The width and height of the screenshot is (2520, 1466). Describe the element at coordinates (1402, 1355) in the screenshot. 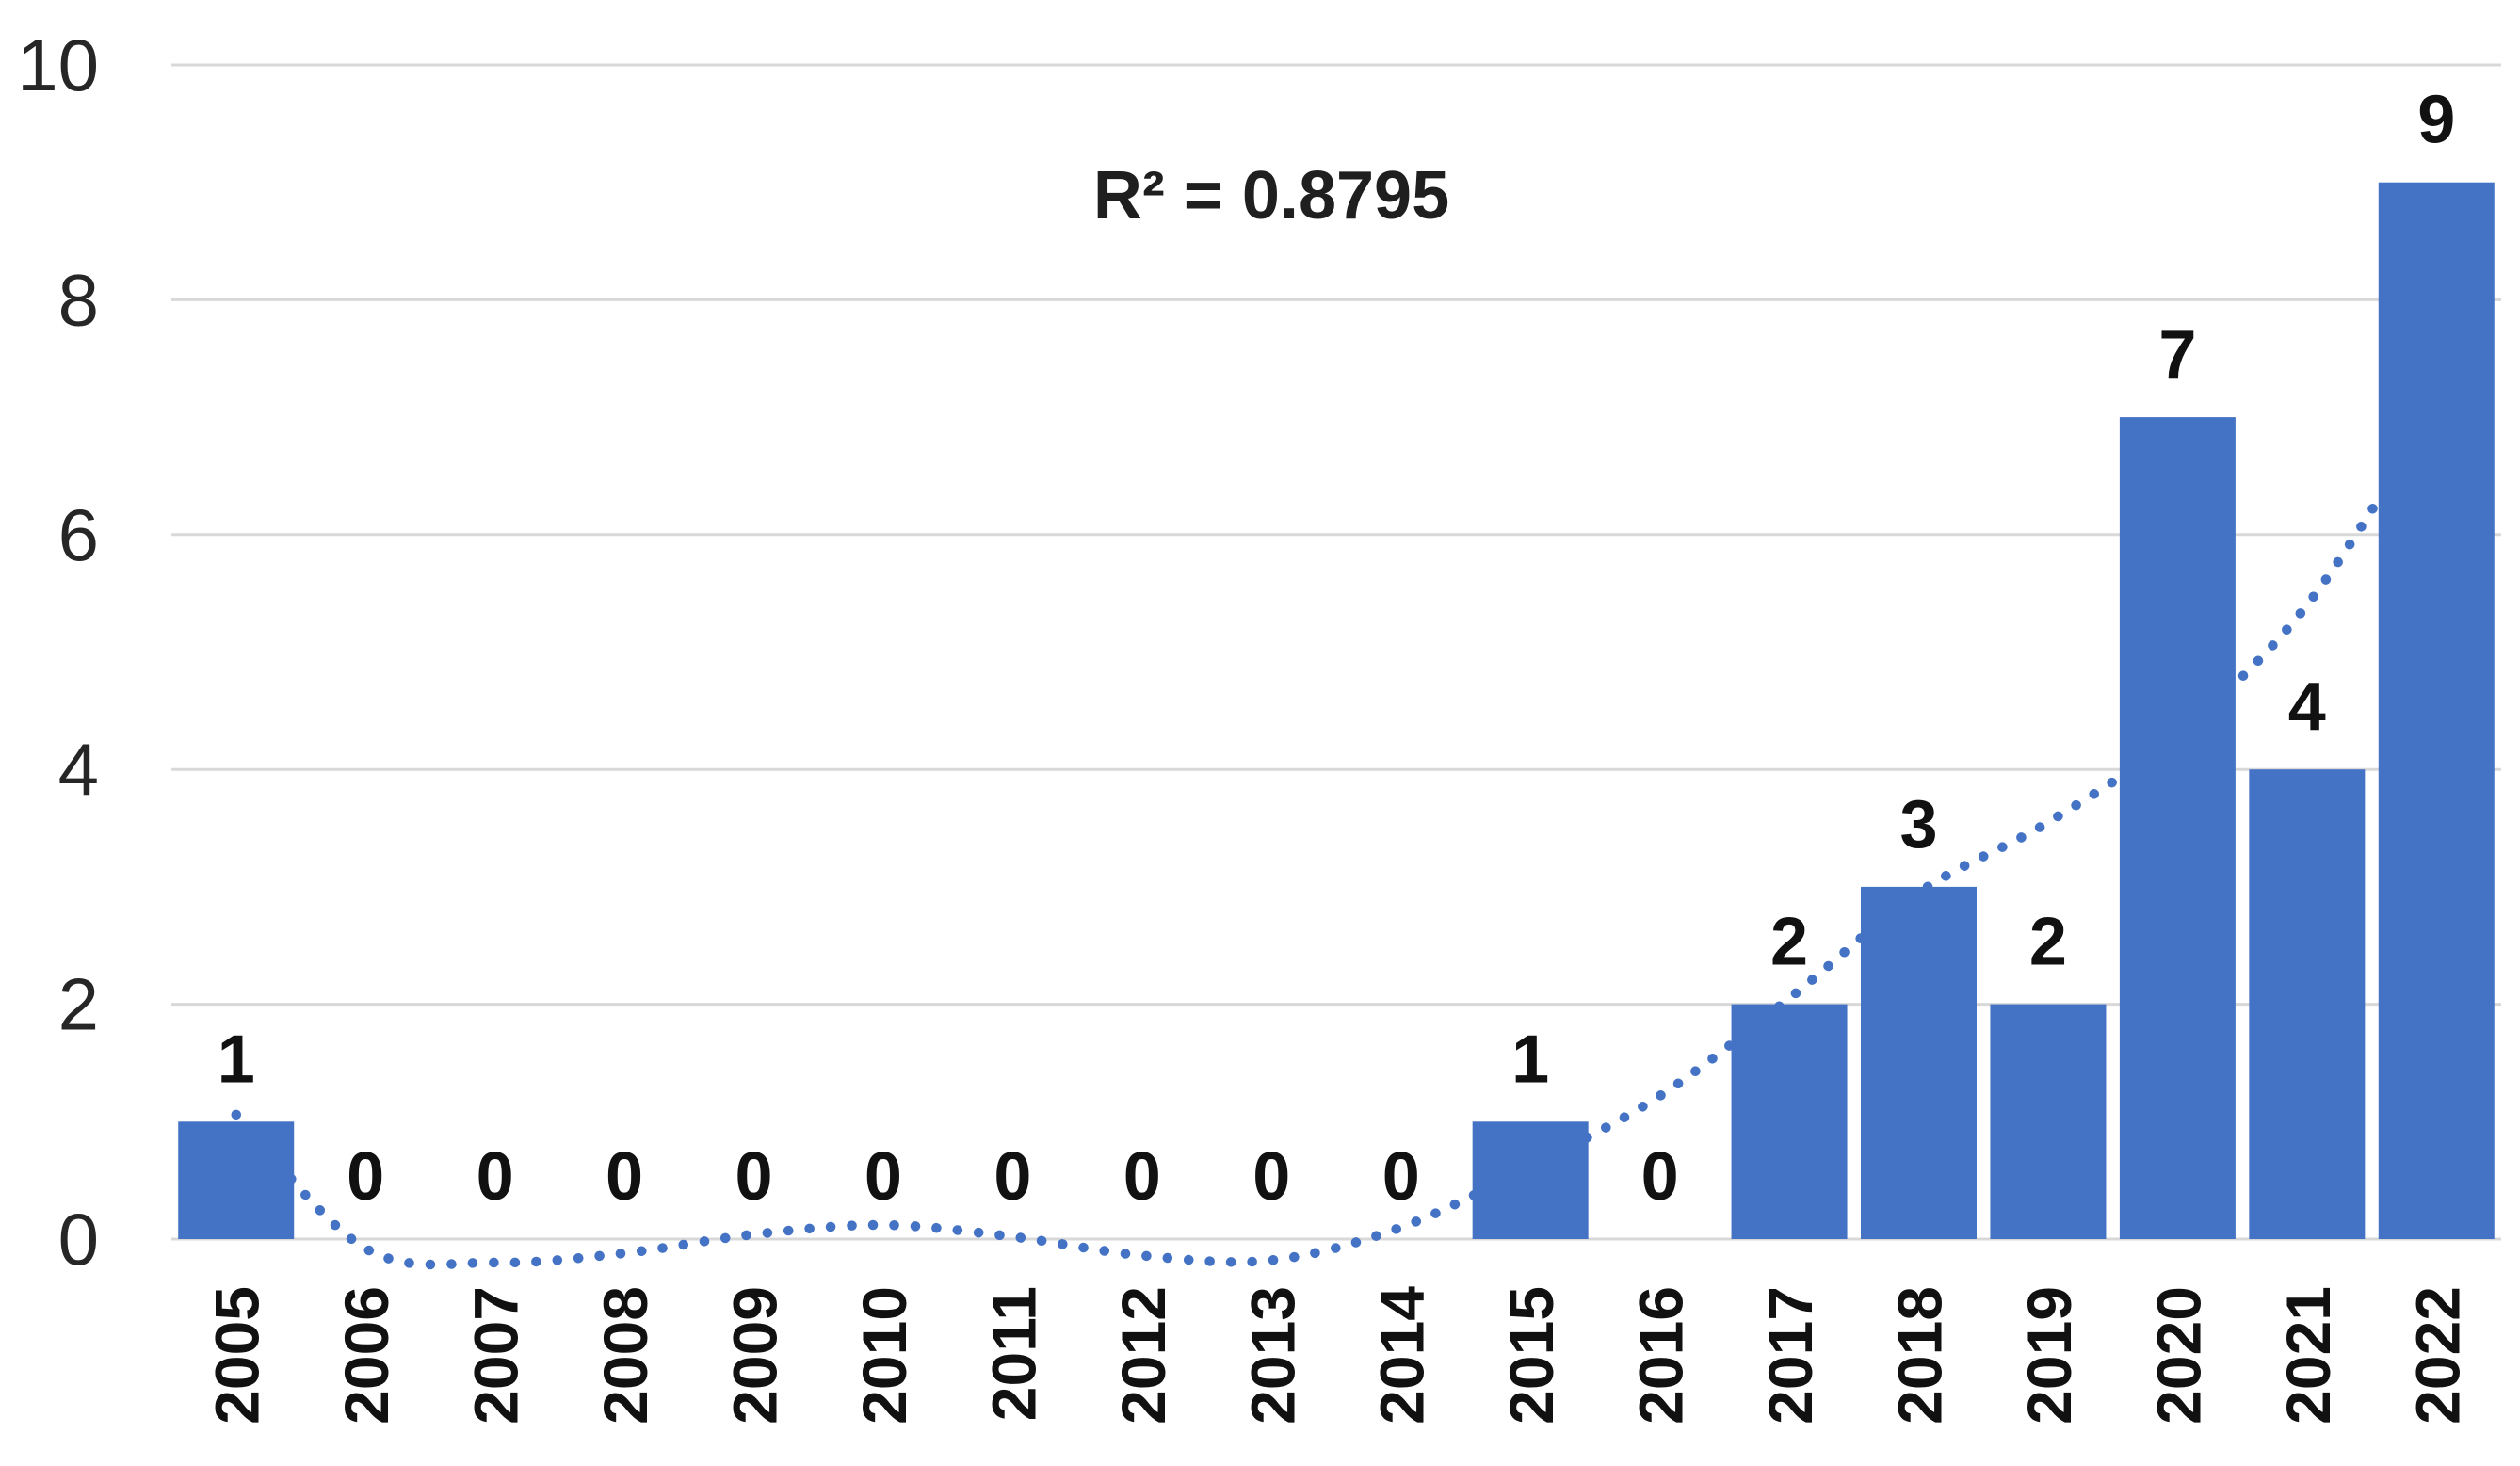

I see `x-axis-year-label: 2014` at that location.